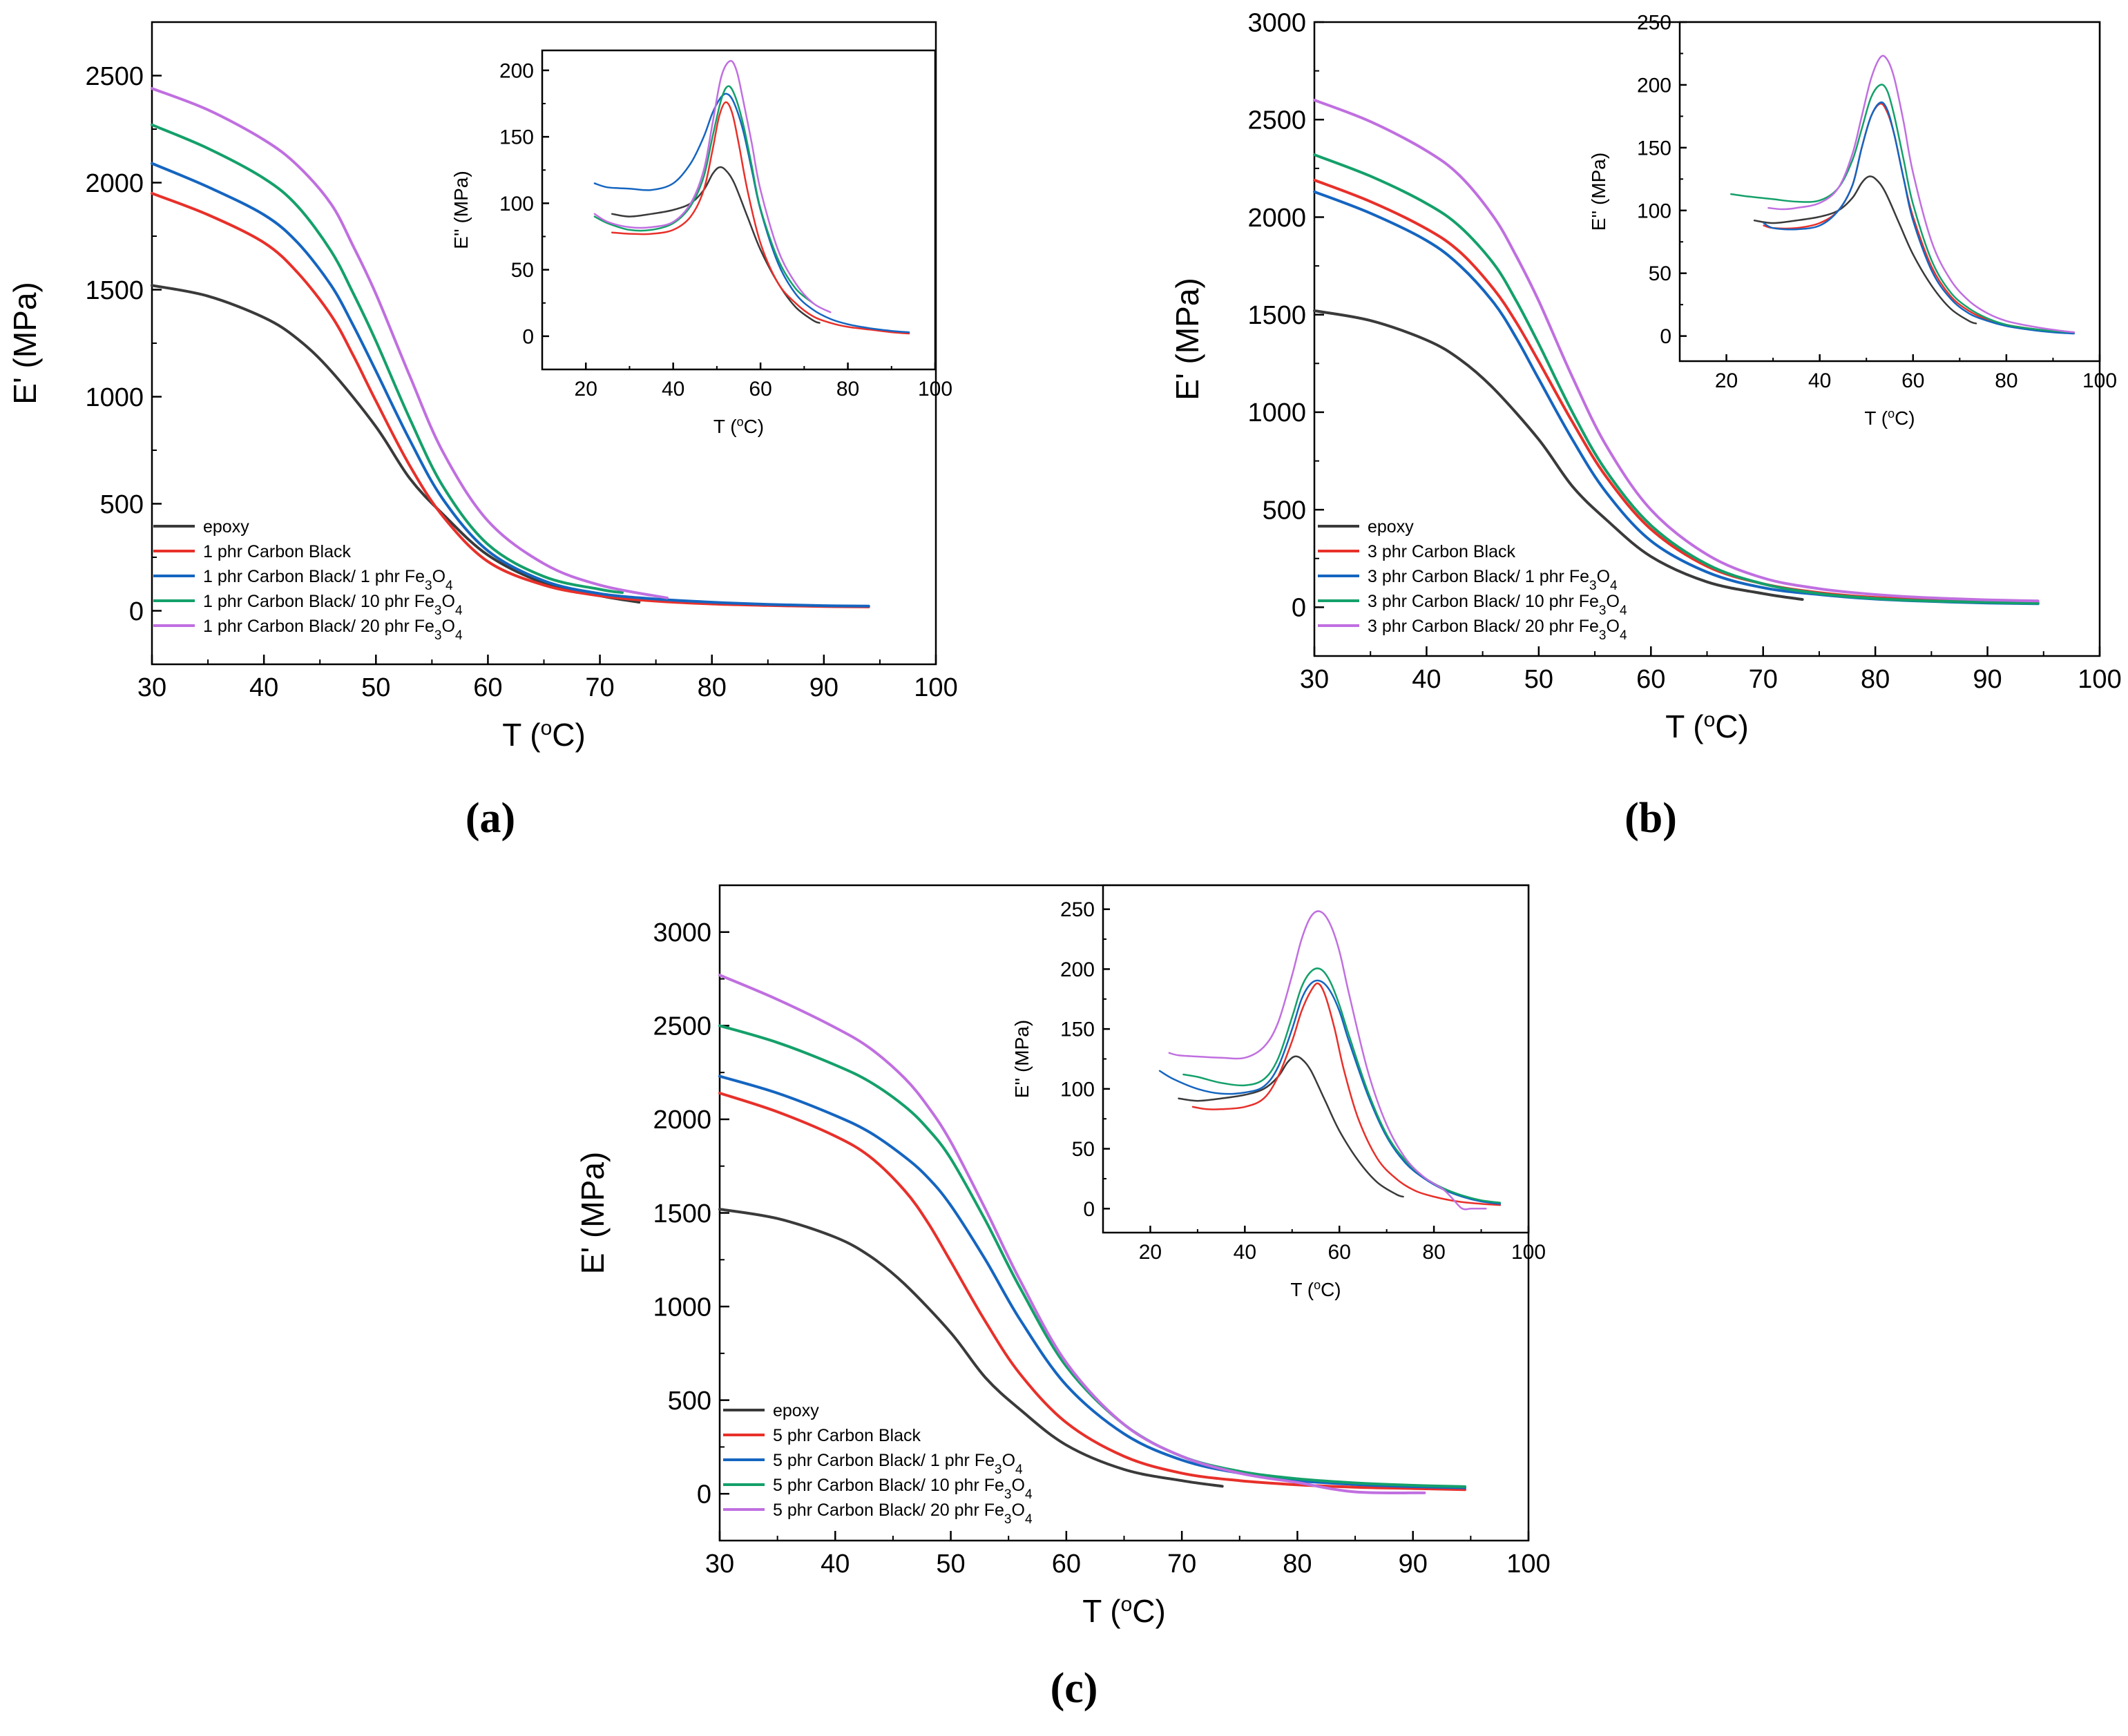 Image resolution: width=2128 pixels, height=1736 pixels. Describe the element at coordinates (438, 635) in the screenshot. I see `panel-a-legend-label-4-subscript: 3` at that location.